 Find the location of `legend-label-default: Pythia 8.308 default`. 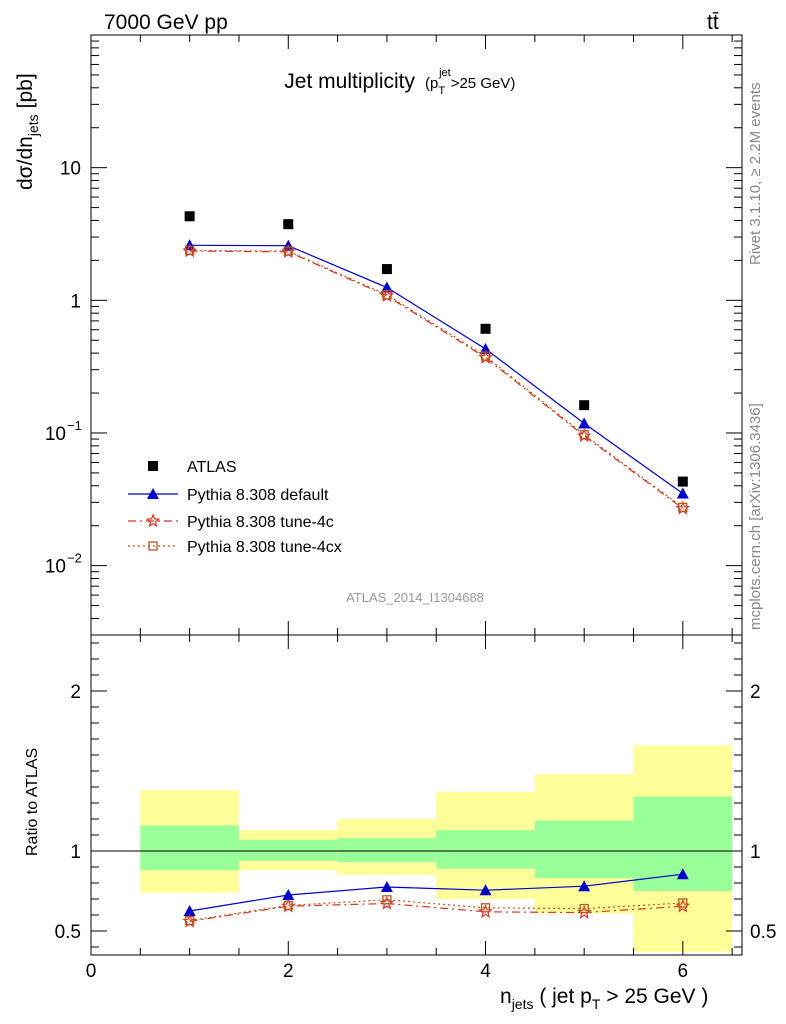

legend-label-default: Pythia 8.308 default is located at coordinates (258, 495).